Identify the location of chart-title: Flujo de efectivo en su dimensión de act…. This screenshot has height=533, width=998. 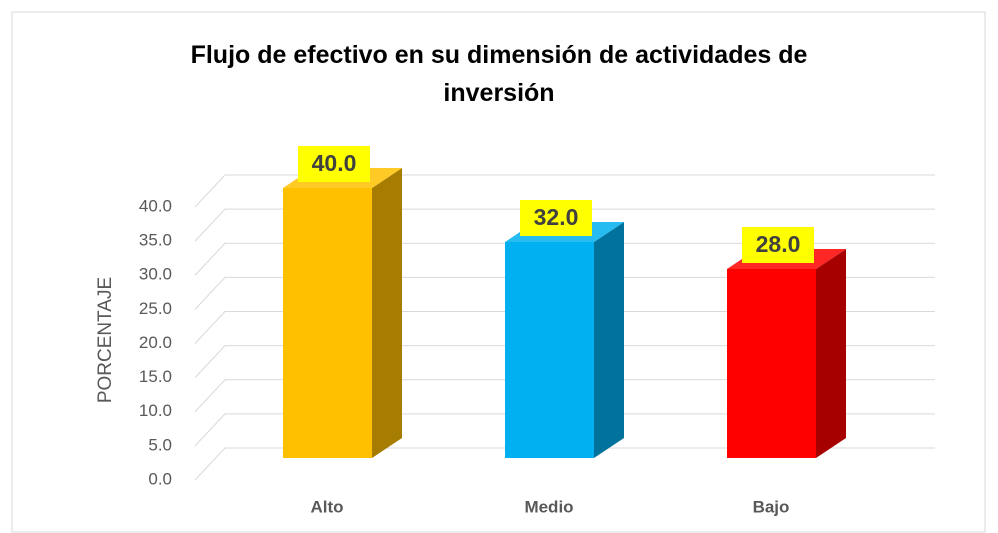
(499, 74).